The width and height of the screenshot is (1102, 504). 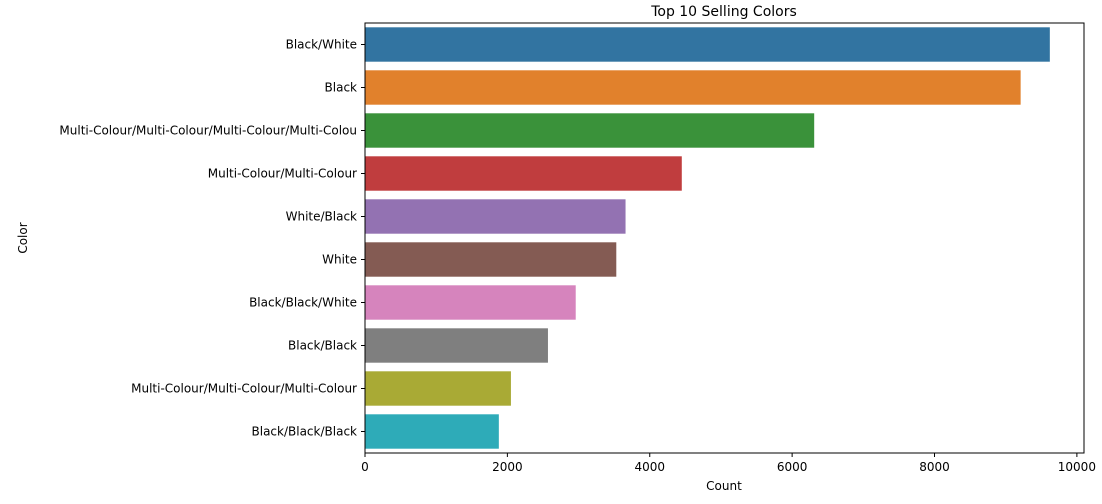 I want to click on x-tick-label-1: 2000, so click(x=507, y=467).